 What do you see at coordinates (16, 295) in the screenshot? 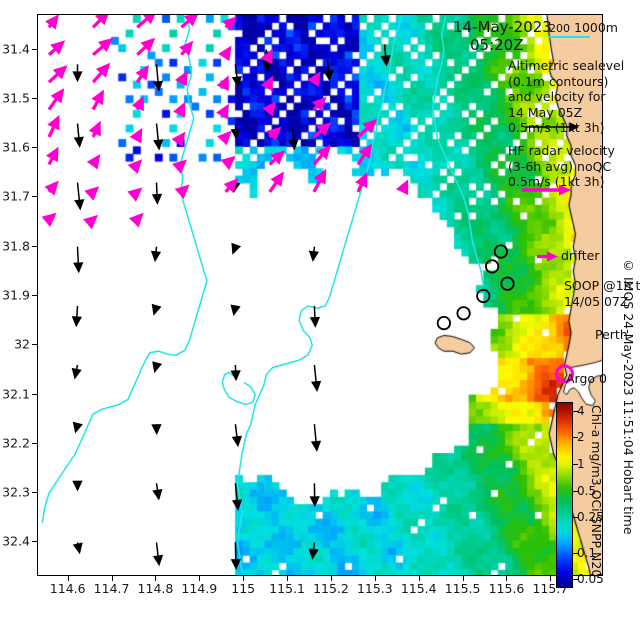
I see `y-tick-label: 31.9` at bounding box center [16, 295].